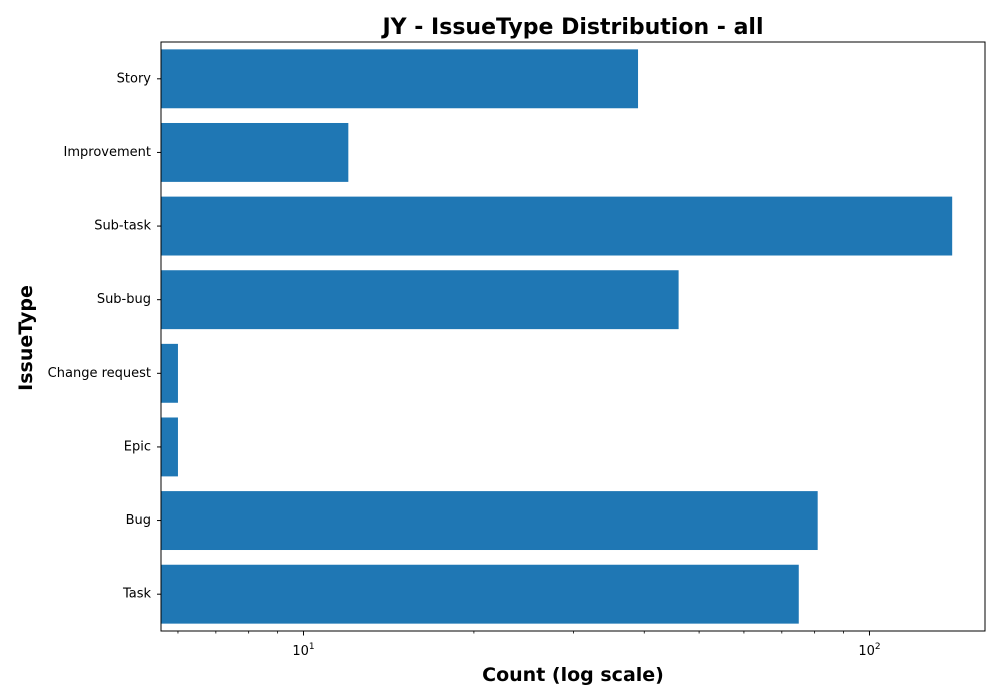  I want to click on bar-story, so click(400, 79).